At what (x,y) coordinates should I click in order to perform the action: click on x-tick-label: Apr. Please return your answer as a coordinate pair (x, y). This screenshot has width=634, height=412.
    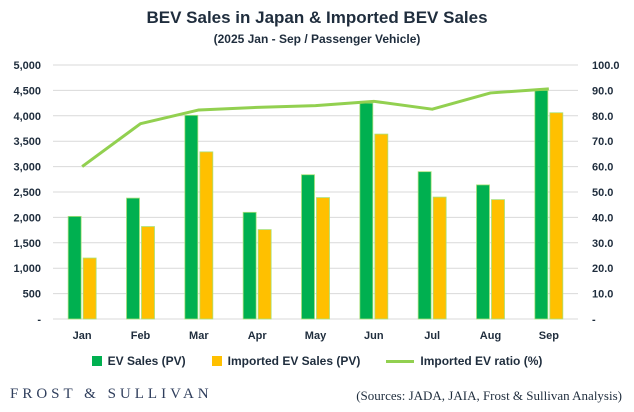
    Looking at the image, I should click on (258, 336).